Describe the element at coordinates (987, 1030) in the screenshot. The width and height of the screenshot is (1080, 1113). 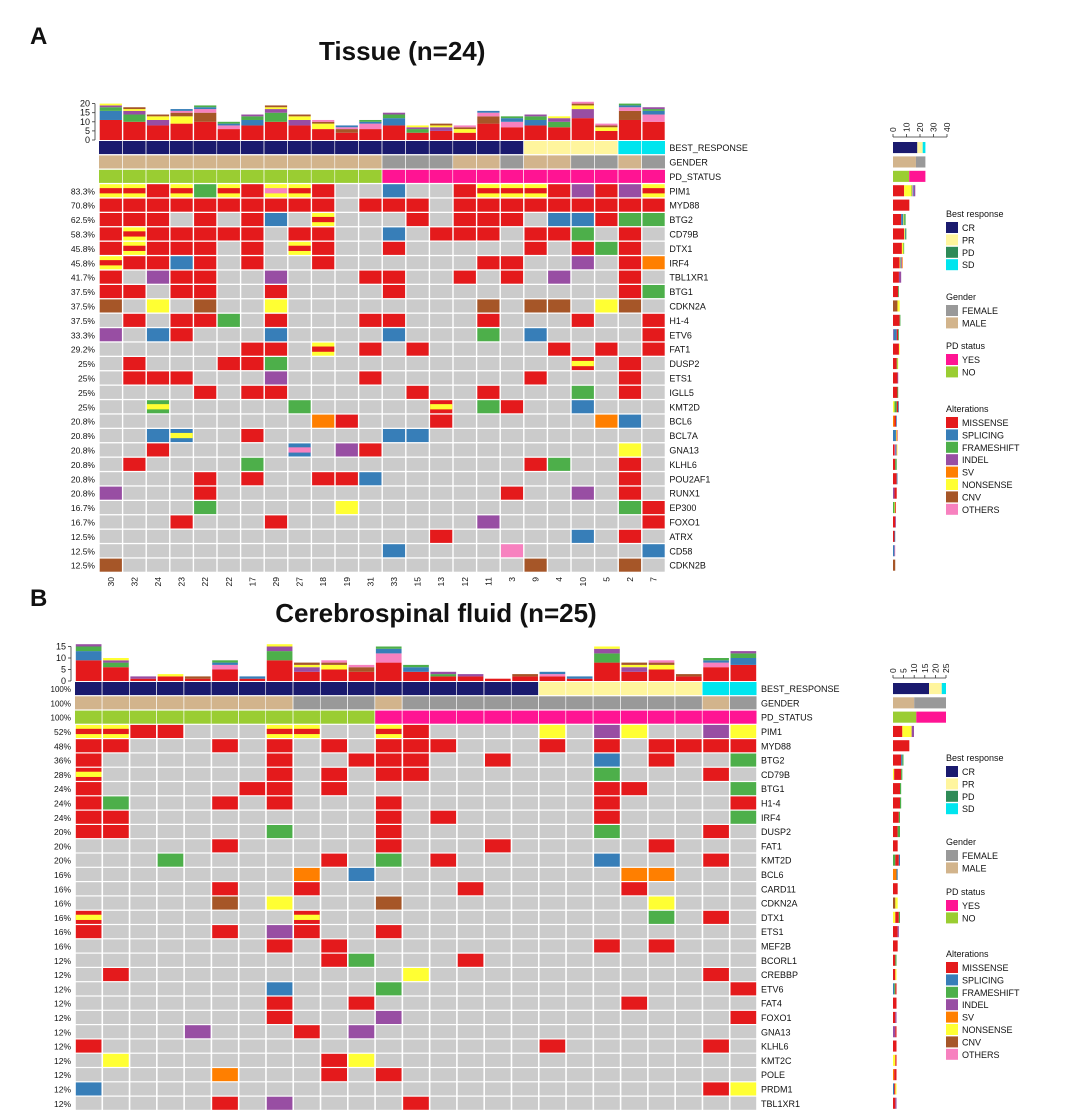
I see `legend-label: NONSENSE` at that location.